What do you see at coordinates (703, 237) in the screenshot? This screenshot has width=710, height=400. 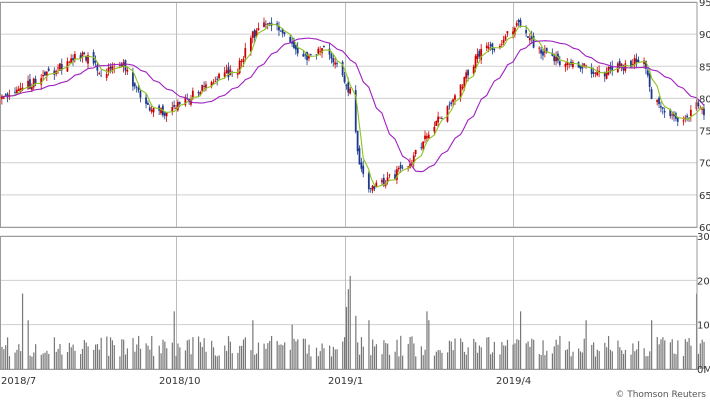 I see `volume-tick-label: 30M` at bounding box center [703, 237].